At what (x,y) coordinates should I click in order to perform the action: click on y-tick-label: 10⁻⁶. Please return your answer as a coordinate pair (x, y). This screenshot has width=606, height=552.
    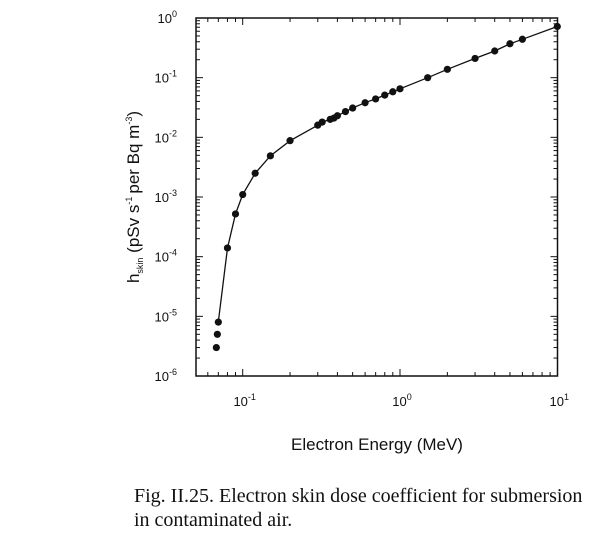
    Looking at the image, I should click on (166, 375).